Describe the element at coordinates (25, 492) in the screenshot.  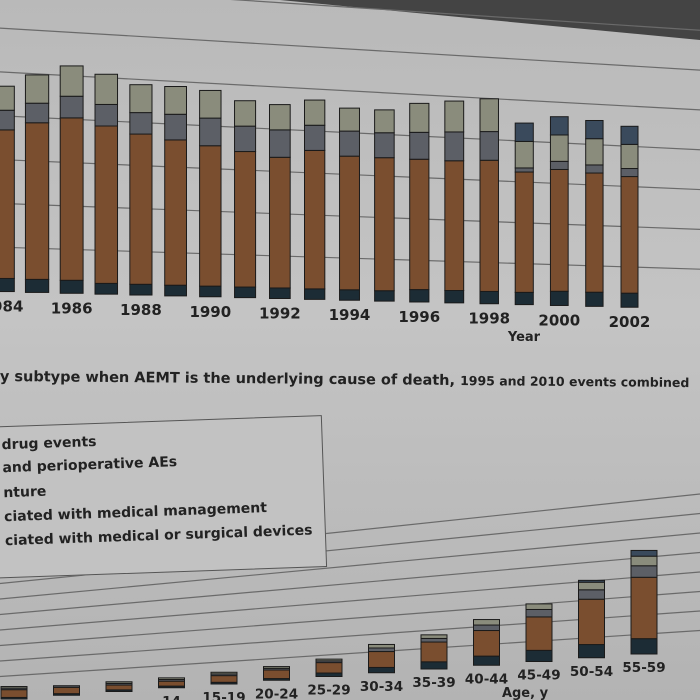
I see `legend-item-3: nture` at that location.